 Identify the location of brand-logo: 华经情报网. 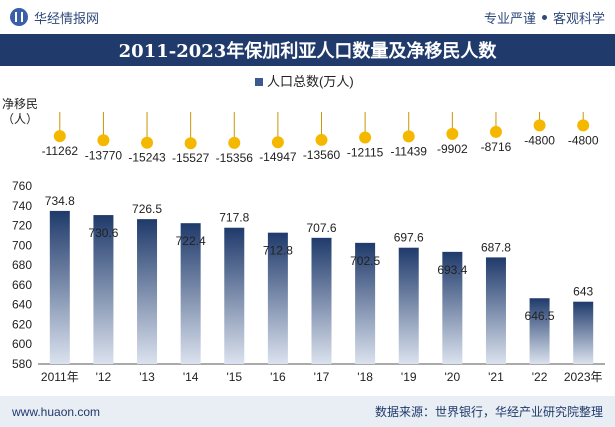
(54, 17).